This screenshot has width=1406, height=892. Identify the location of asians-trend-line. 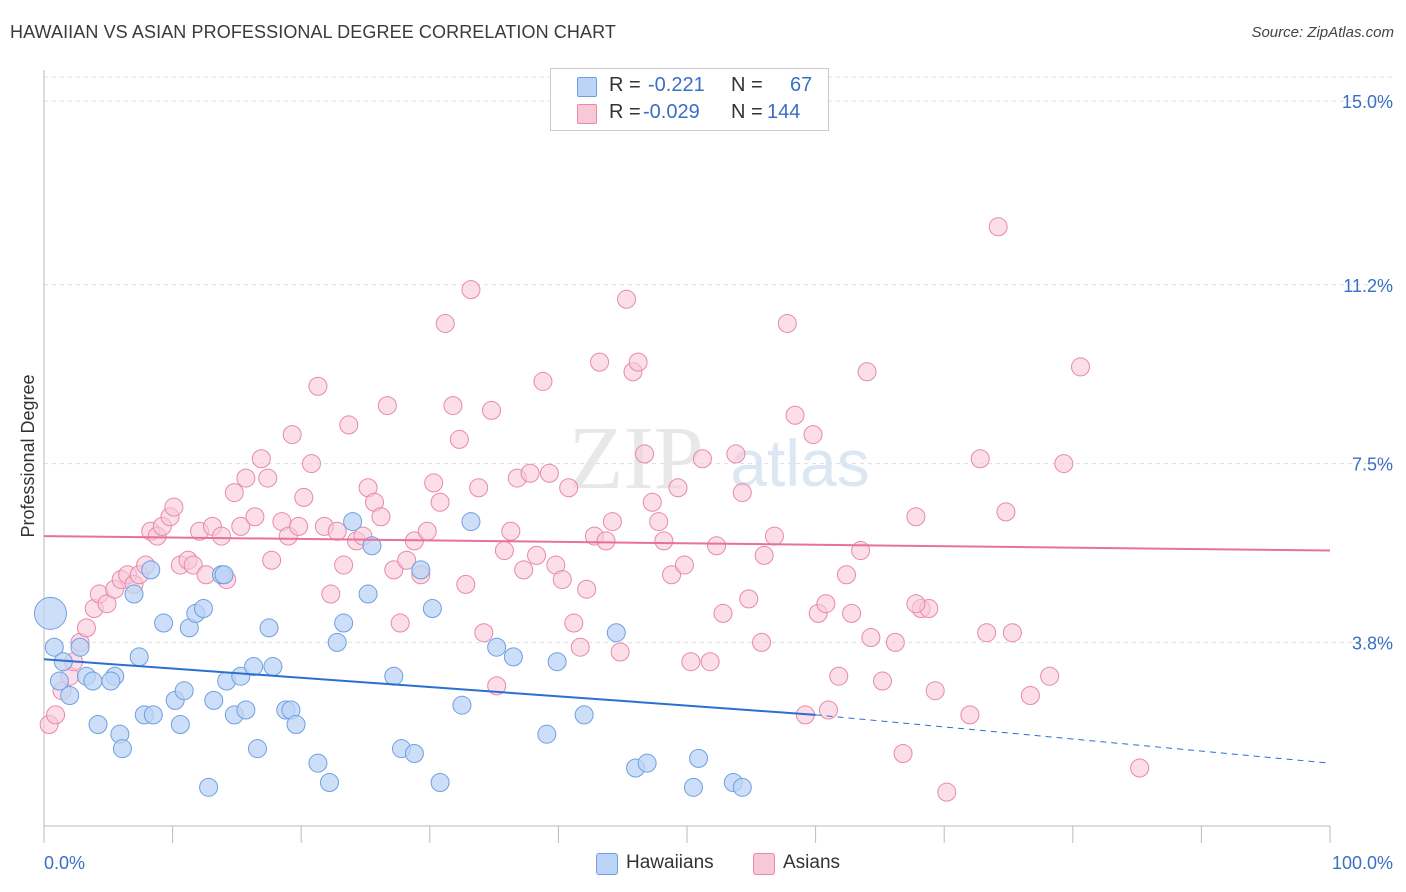
(687, 543).